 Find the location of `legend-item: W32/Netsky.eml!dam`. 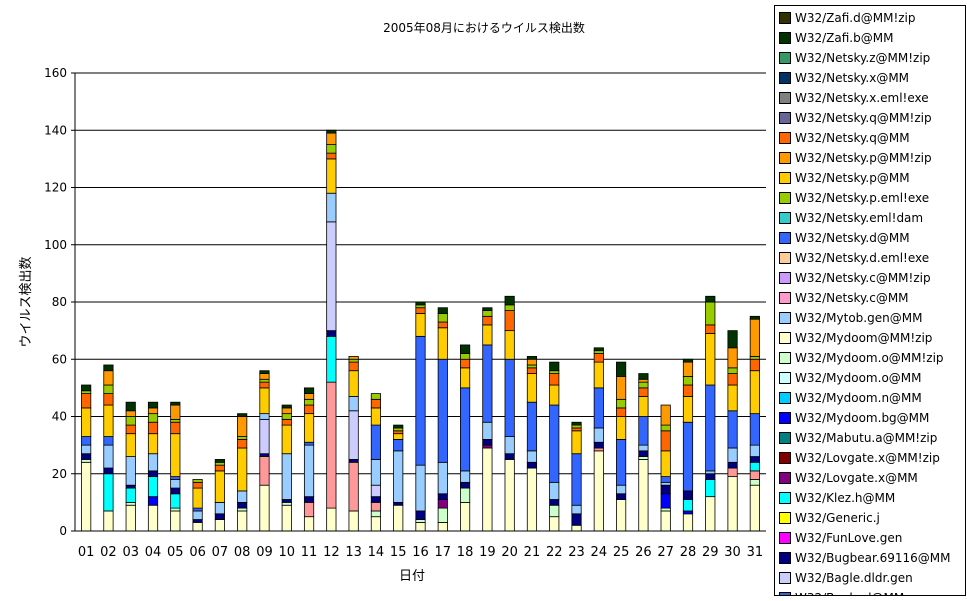

legend-item: W32/Netsky.eml!dam is located at coordinates (851, 218).